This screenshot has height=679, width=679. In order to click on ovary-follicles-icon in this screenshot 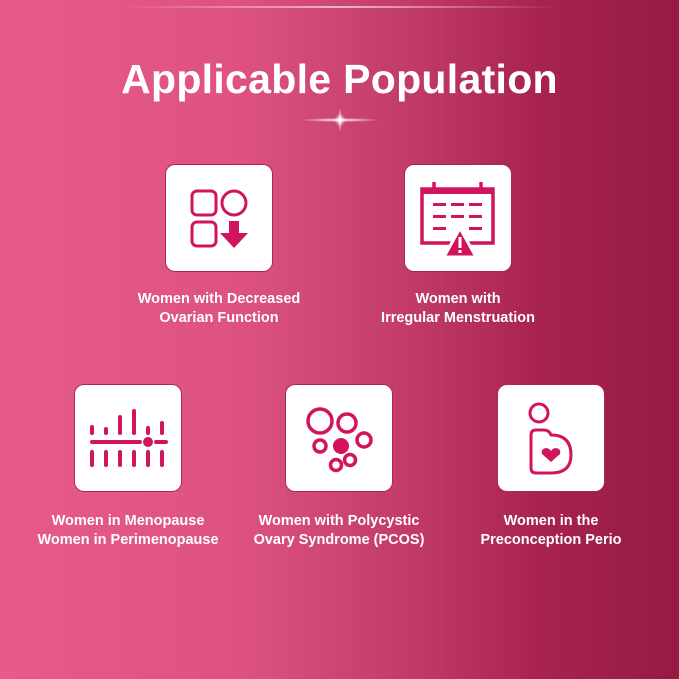, I will do `click(339, 440)`.